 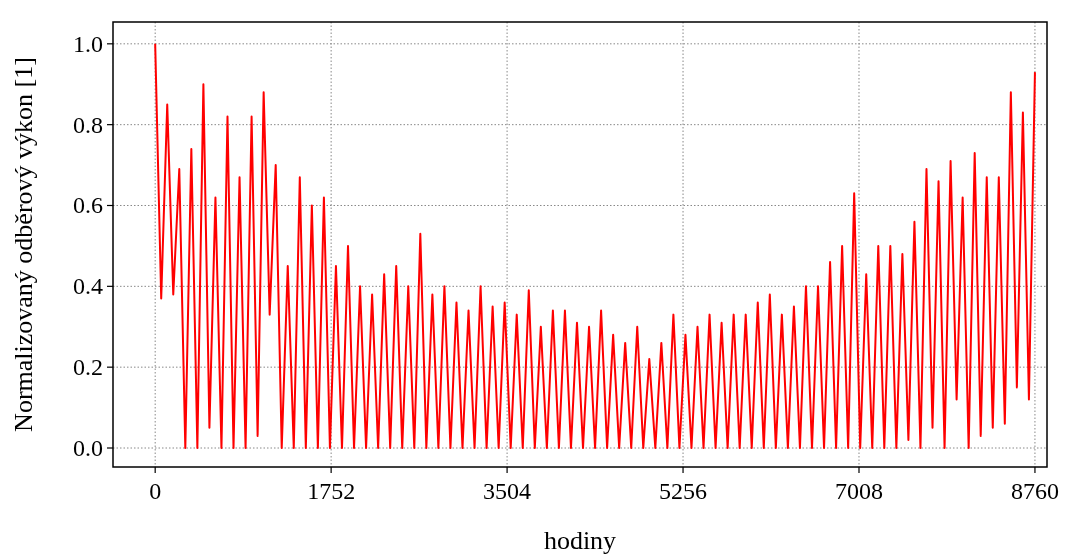 I want to click on x-tick-label: 8760, so click(x=1034, y=491).